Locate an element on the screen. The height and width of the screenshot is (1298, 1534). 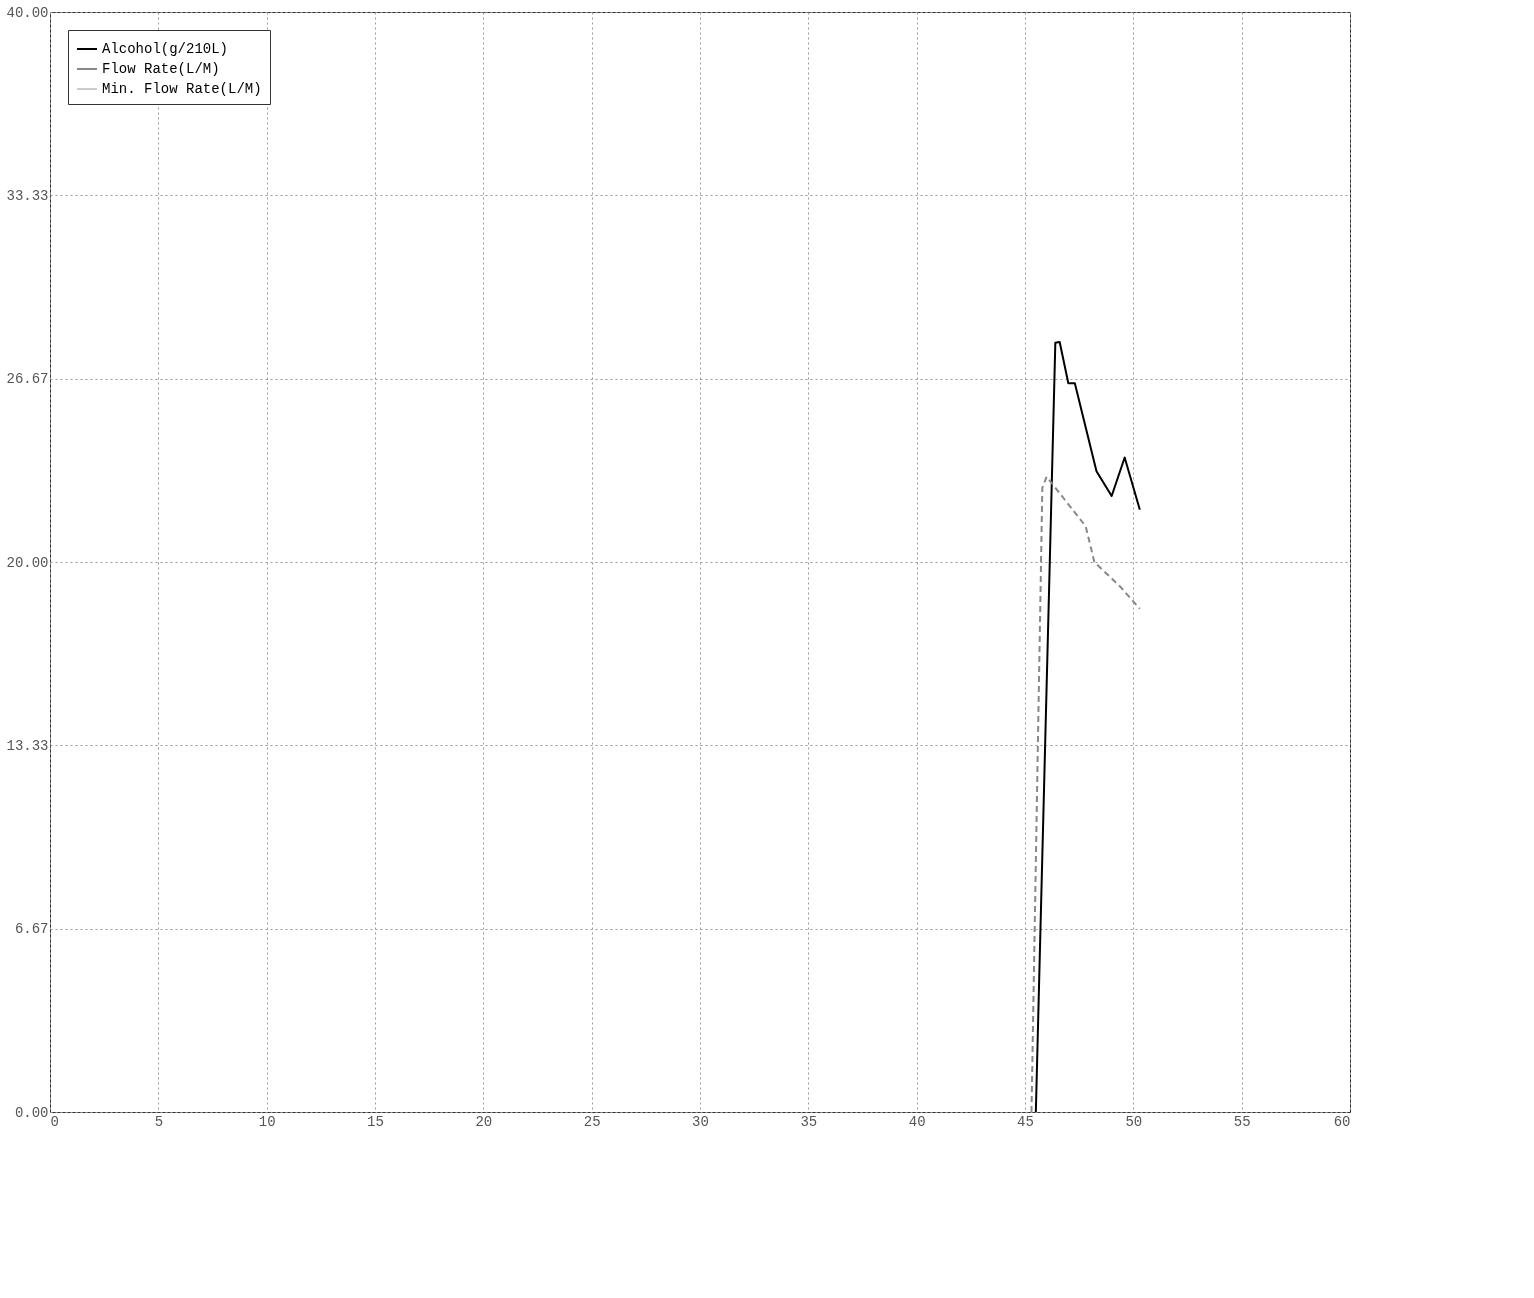
x-tick-label: 15 is located at coordinates (375, 1121).